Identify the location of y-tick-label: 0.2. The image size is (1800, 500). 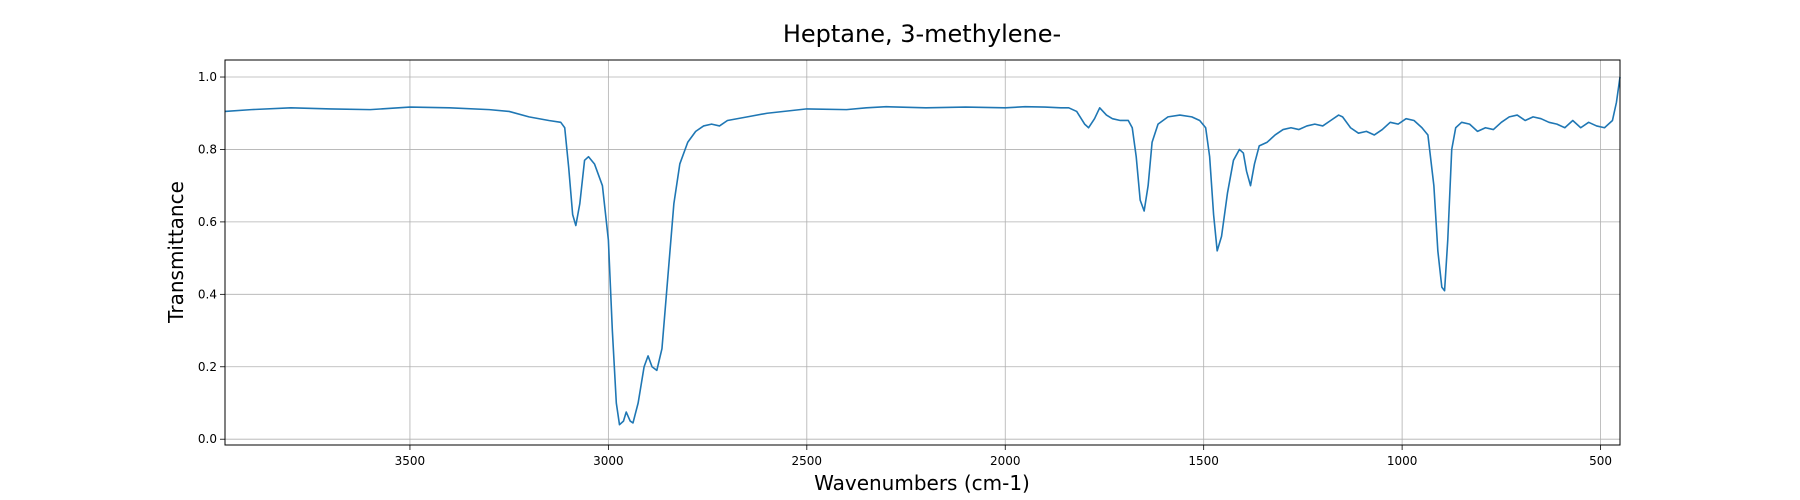
(207, 367).